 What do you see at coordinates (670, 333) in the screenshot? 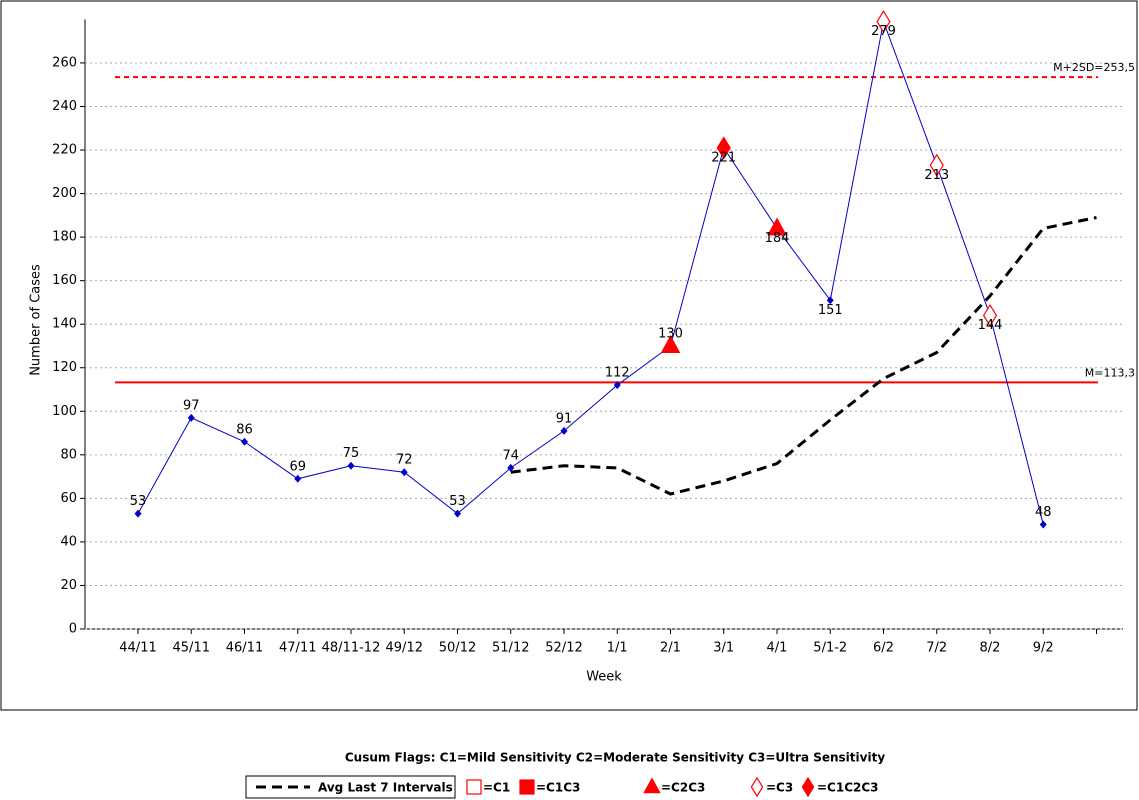
I see `data-label: 130` at bounding box center [670, 333].